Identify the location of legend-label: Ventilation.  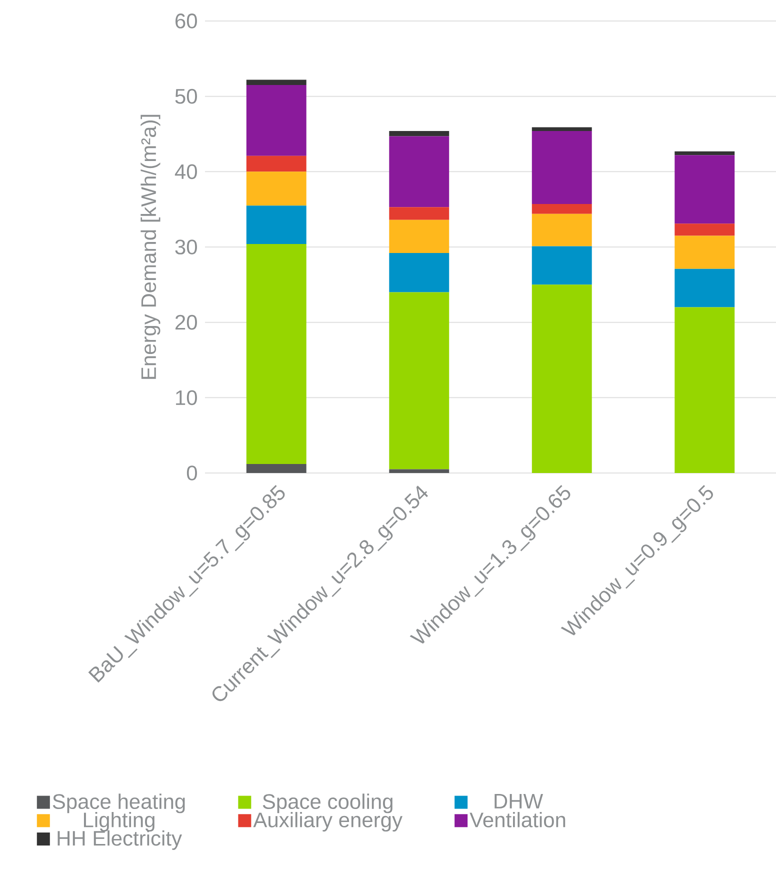
(518, 820).